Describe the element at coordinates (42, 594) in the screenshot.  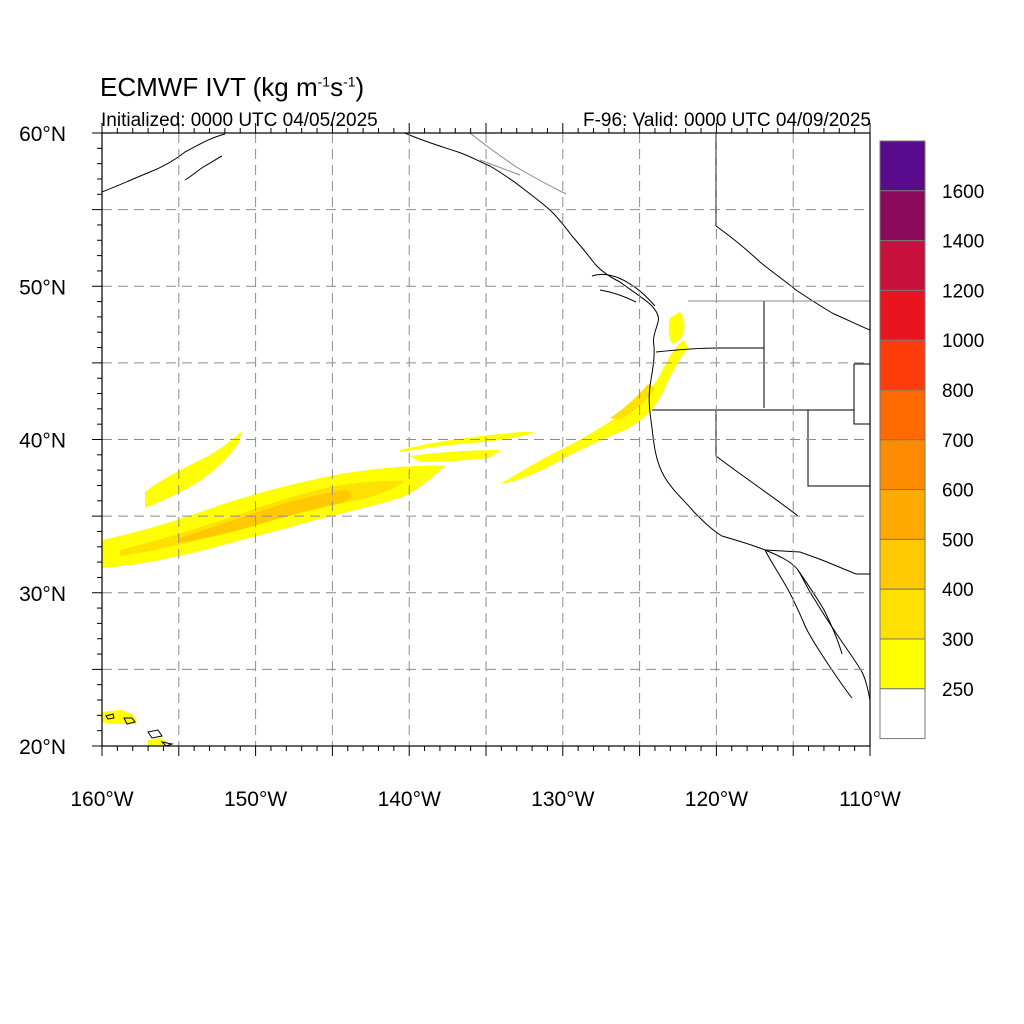
I see `lat-label: 30°N` at that location.